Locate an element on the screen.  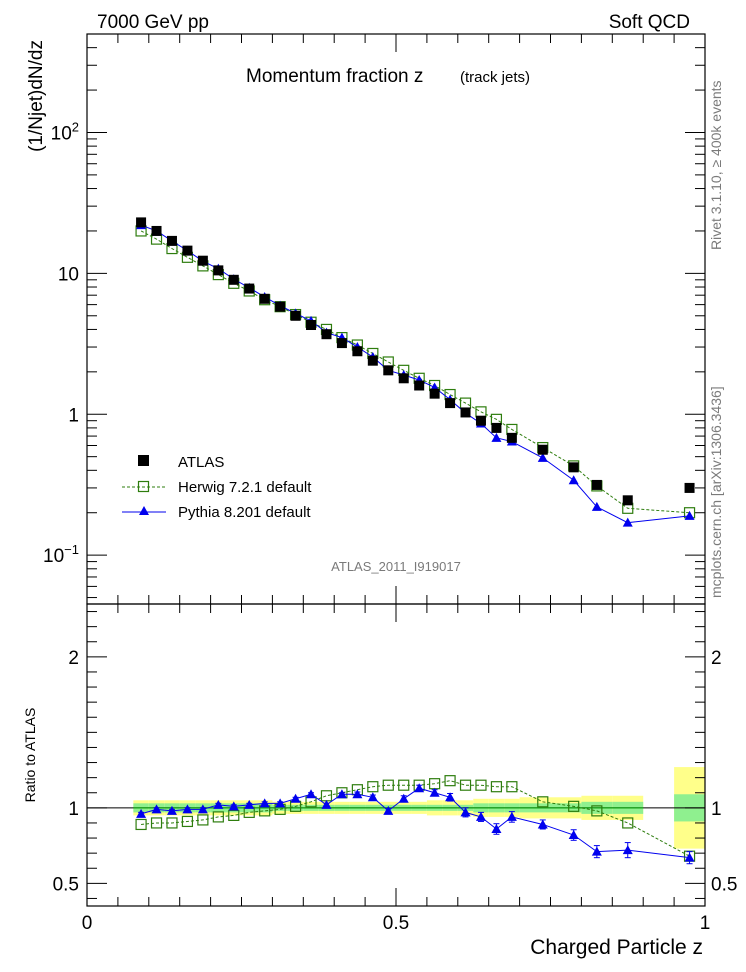
legend-atlas-label: ATLAS is located at coordinates (201, 462).